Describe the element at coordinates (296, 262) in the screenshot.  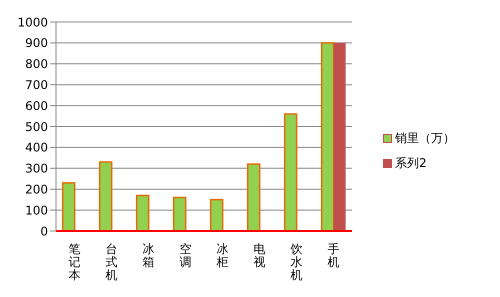
I see `x-tick-label: 饮水机` at that location.